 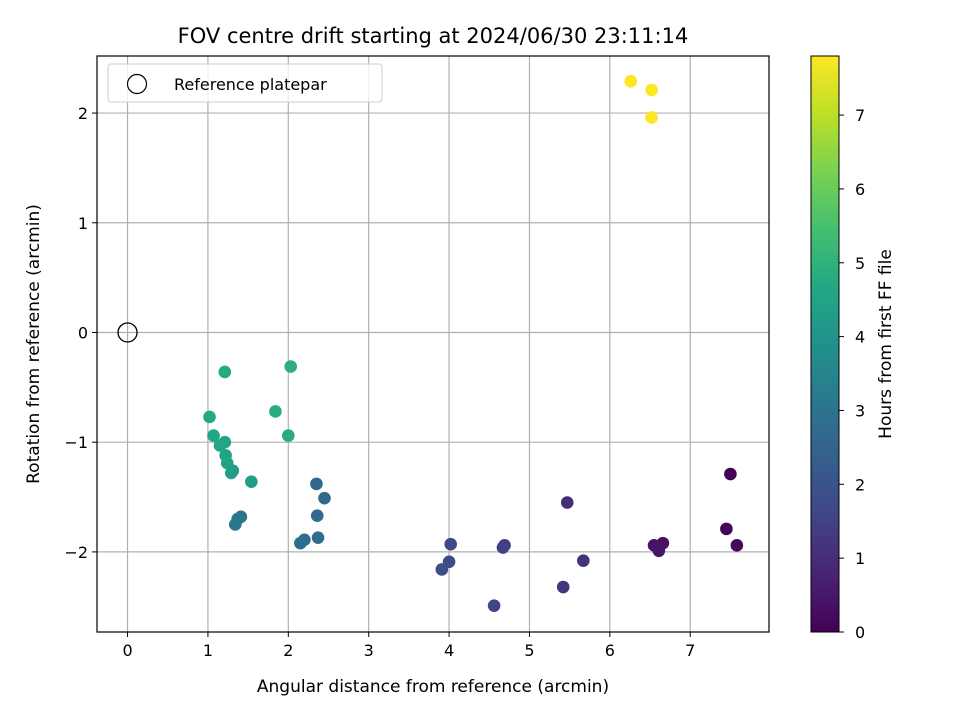 What do you see at coordinates (288, 650) in the screenshot?
I see `x-tick-label: 2` at bounding box center [288, 650].